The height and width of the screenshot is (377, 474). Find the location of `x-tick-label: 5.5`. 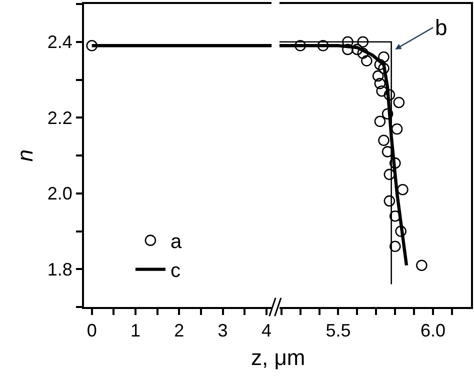

x-tick-label: 5.5 is located at coordinates (338, 330).